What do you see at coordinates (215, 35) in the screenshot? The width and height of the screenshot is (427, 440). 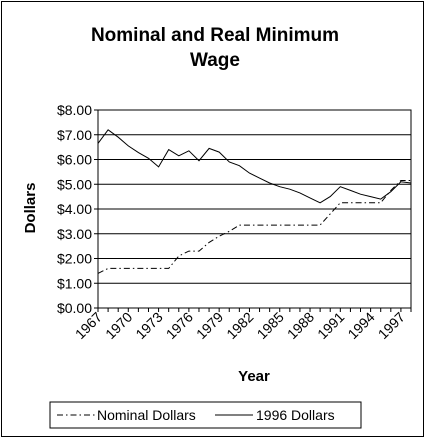 I see `chart-title-line-1: Nominal and Real Minimum` at bounding box center [215, 35].